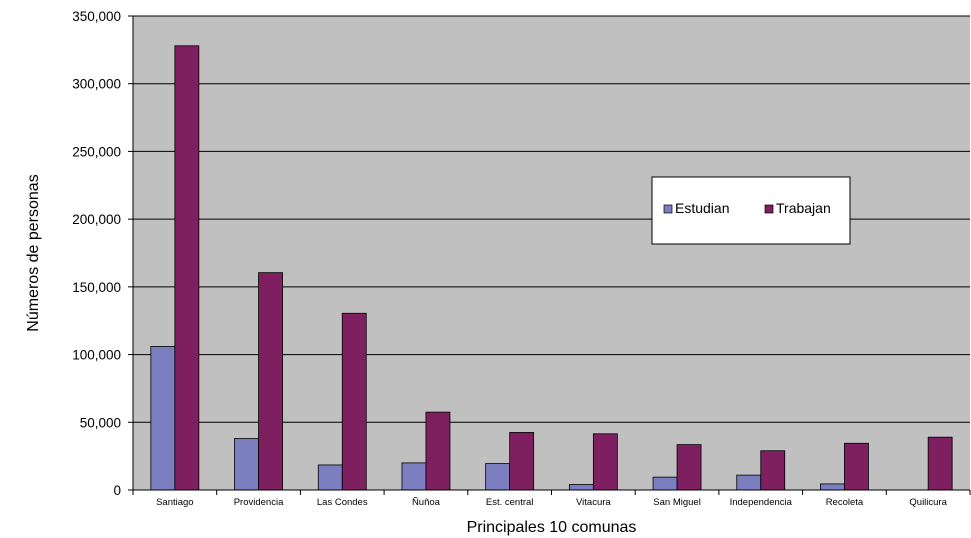 The height and width of the screenshot is (538, 971). I want to click on legend-label-estudian: Estudian, so click(702, 208).